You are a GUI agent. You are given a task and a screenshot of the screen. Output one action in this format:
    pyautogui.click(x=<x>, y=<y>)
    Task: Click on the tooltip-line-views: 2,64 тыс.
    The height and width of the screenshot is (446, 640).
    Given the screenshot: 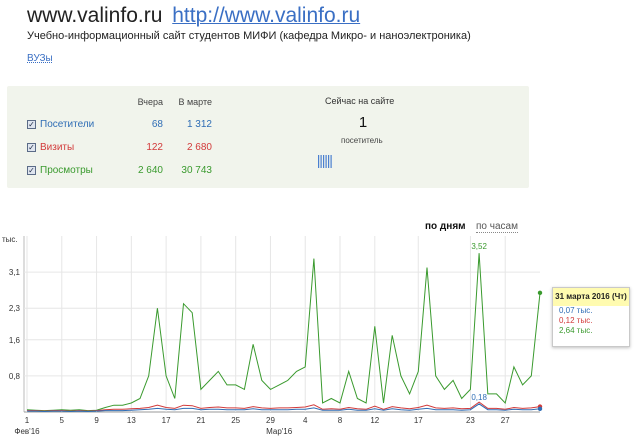 What is the action you would take?
    pyautogui.click(x=576, y=330)
    